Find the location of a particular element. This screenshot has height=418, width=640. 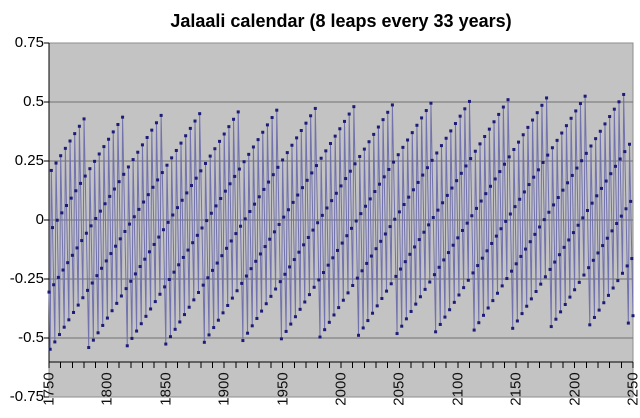

x-tick-label: 1950 is located at coordinates (283, 389).